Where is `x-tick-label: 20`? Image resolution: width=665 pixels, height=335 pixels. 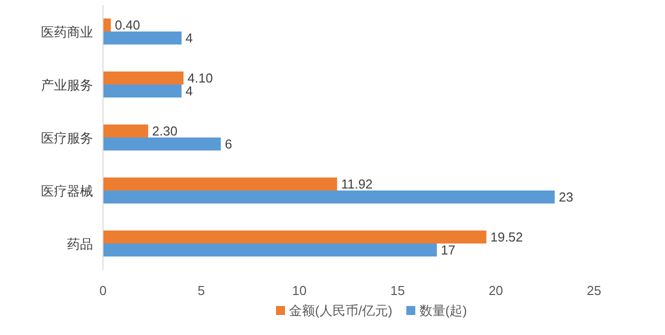
x-tick-label: 20 is located at coordinates (496, 290).